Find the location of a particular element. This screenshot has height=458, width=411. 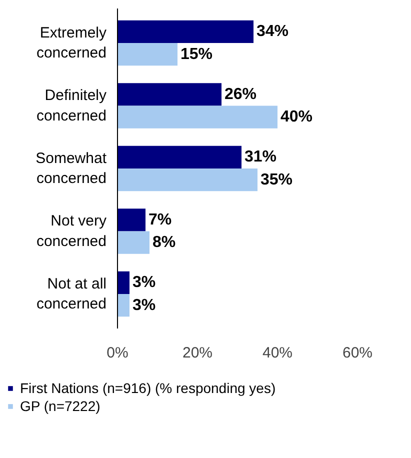

x-tick-label: 20% is located at coordinates (197, 353).